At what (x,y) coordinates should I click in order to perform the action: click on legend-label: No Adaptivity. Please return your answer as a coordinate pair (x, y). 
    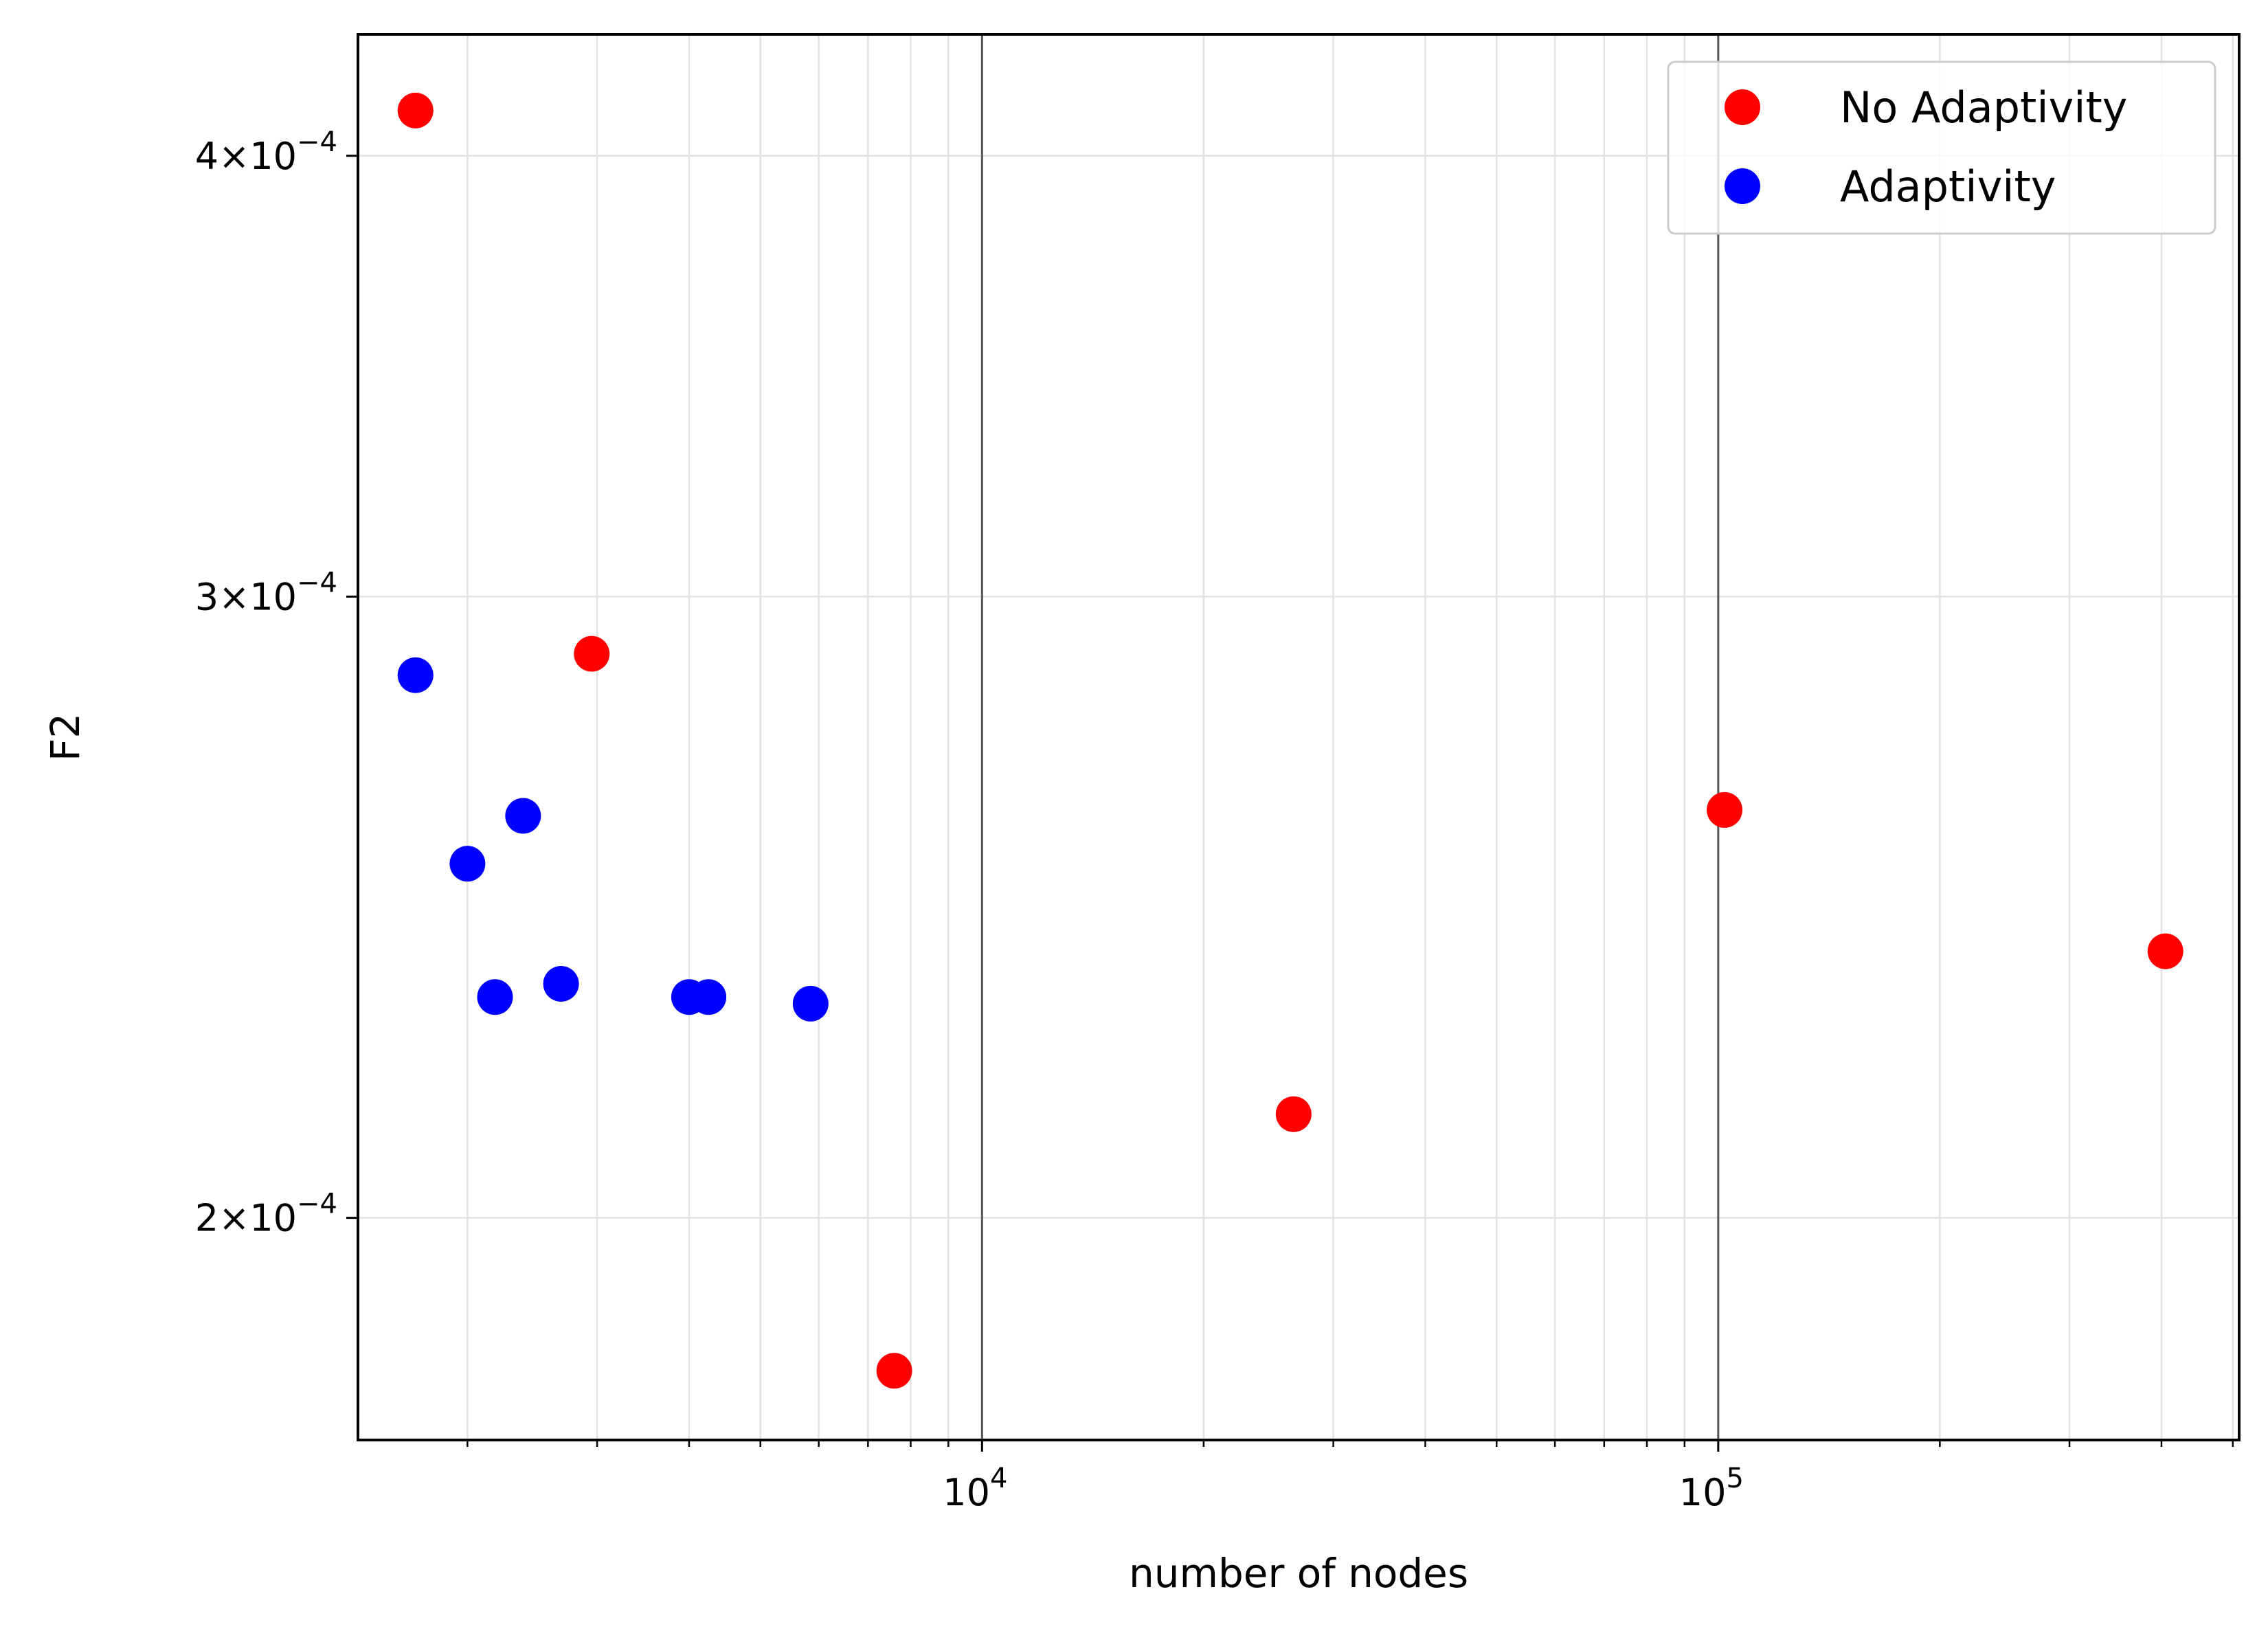
    Looking at the image, I should click on (1984, 107).